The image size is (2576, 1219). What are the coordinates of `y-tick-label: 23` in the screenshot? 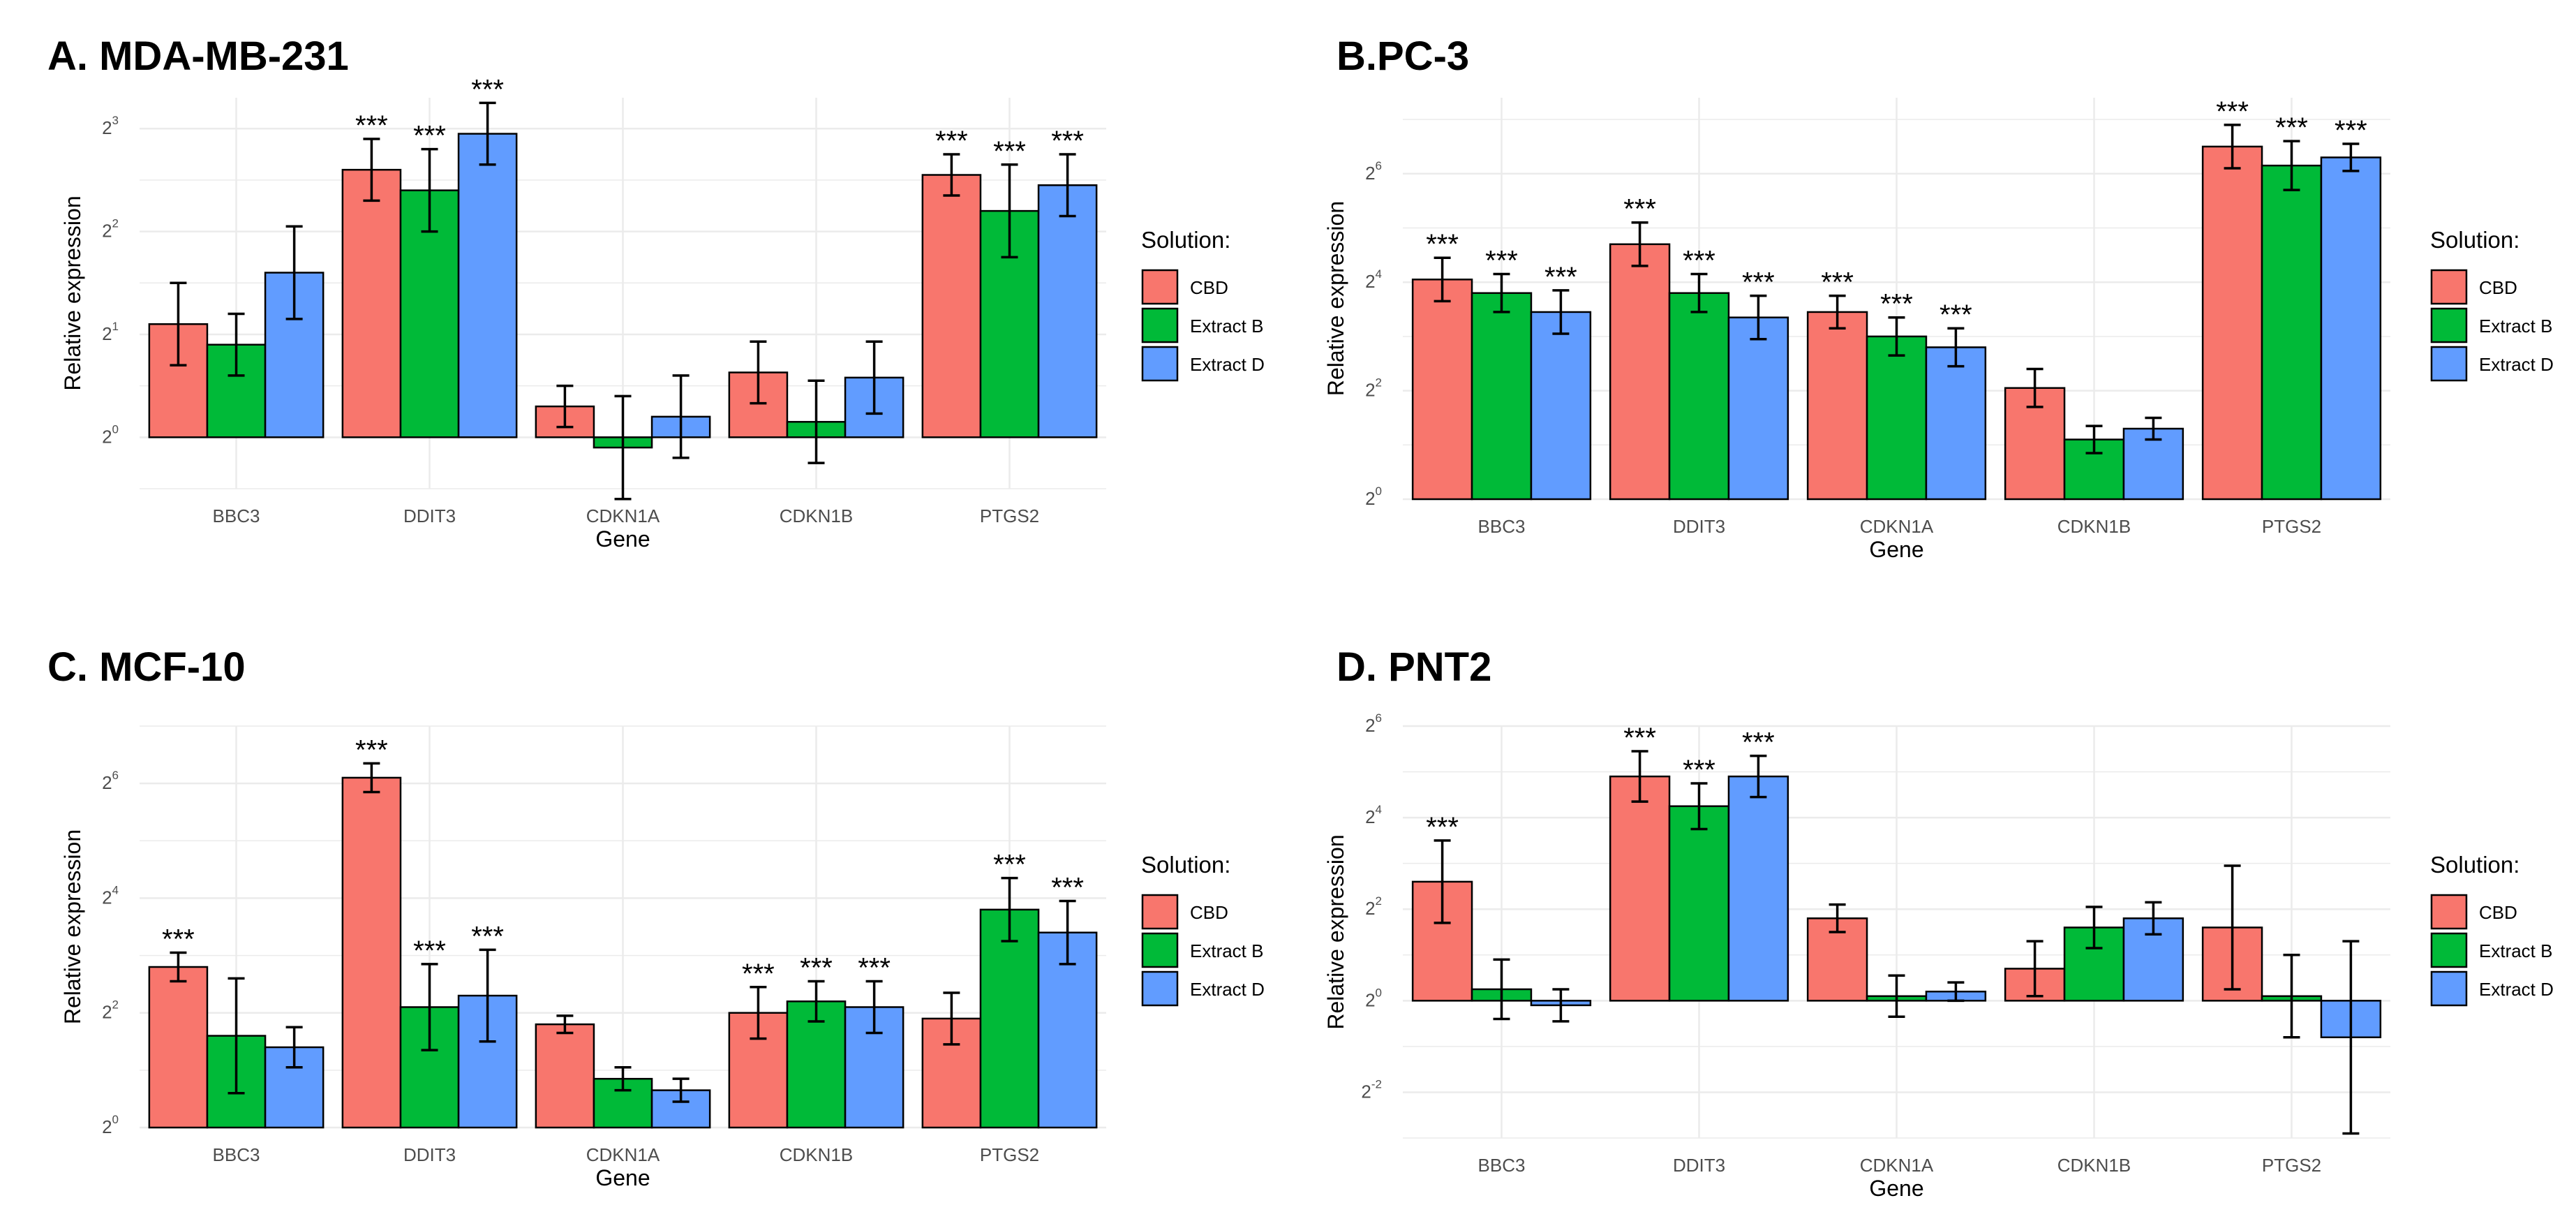 It's located at (111, 126).